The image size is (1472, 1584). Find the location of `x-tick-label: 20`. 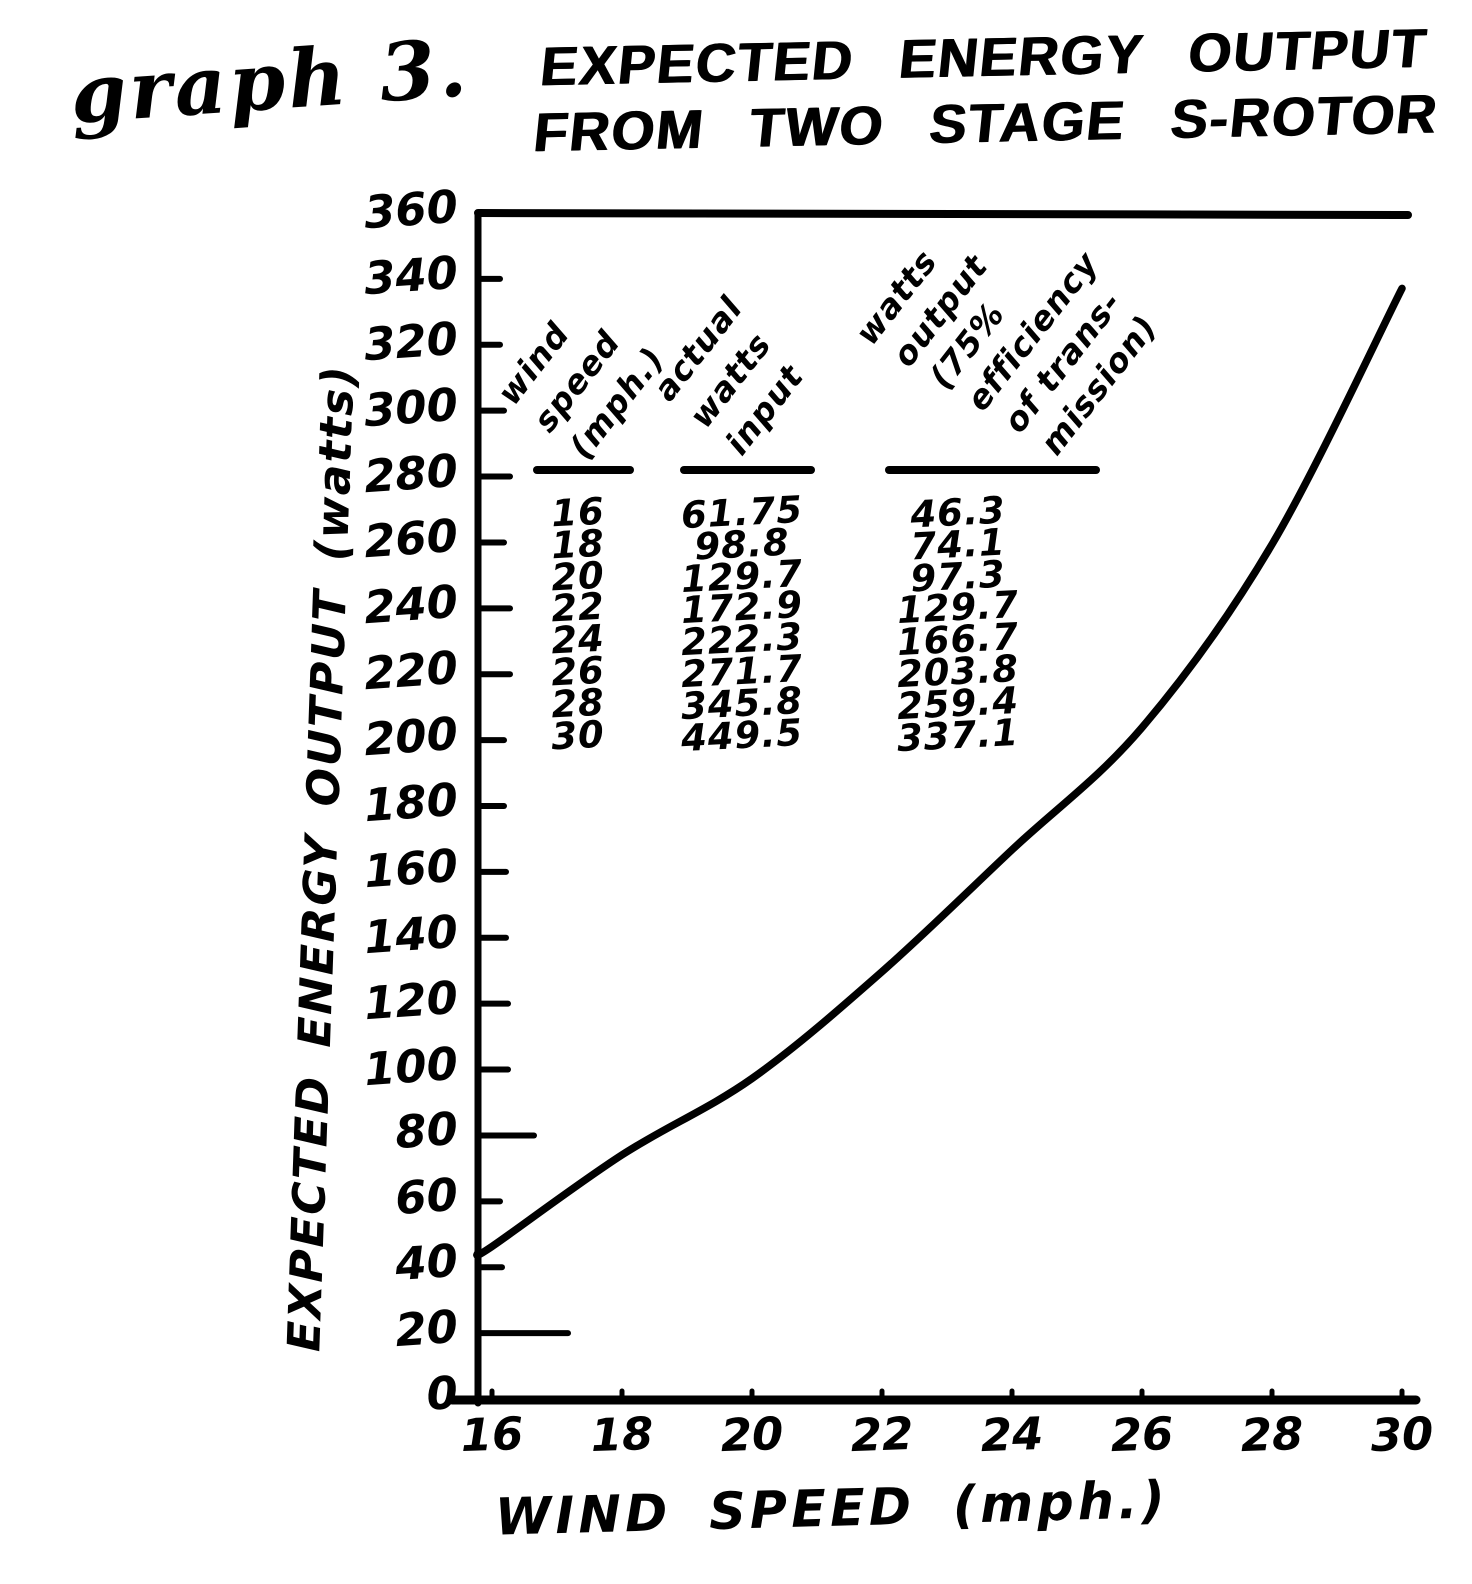

x-tick-label: 20 is located at coordinates (752, 1434).